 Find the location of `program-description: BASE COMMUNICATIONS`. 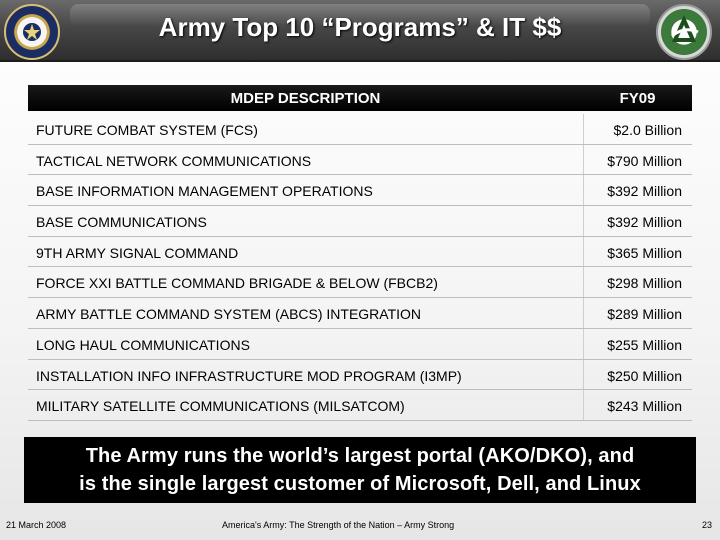

program-description: BASE COMMUNICATIONS is located at coordinates (121, 222).